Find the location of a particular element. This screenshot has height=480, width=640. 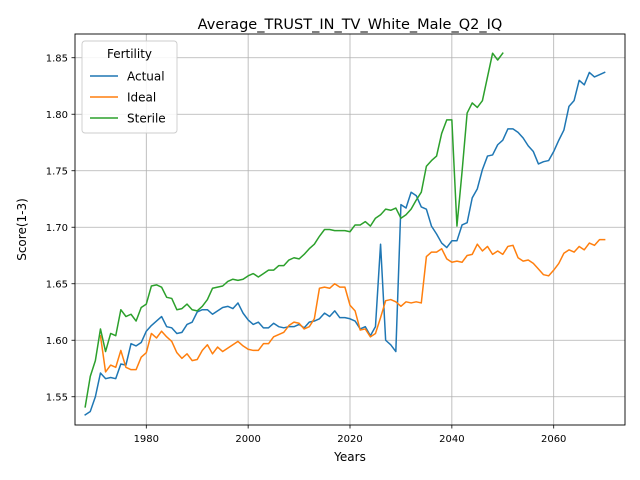

chart-title: Average_TRUST_IN_TV_White_Male_Q2_IQ is located at coordinates (350, 25).